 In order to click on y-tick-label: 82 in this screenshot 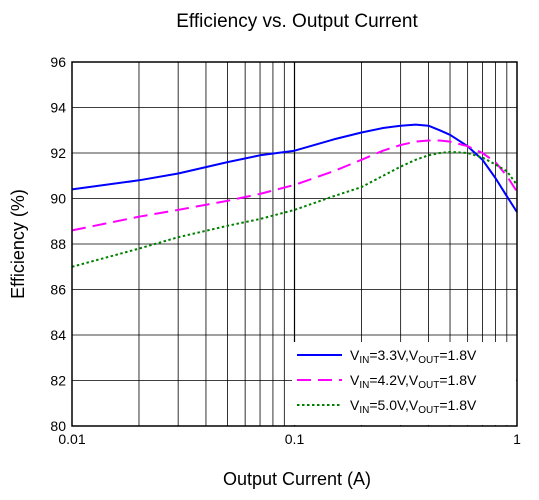, I will do `click(58, 381)`.